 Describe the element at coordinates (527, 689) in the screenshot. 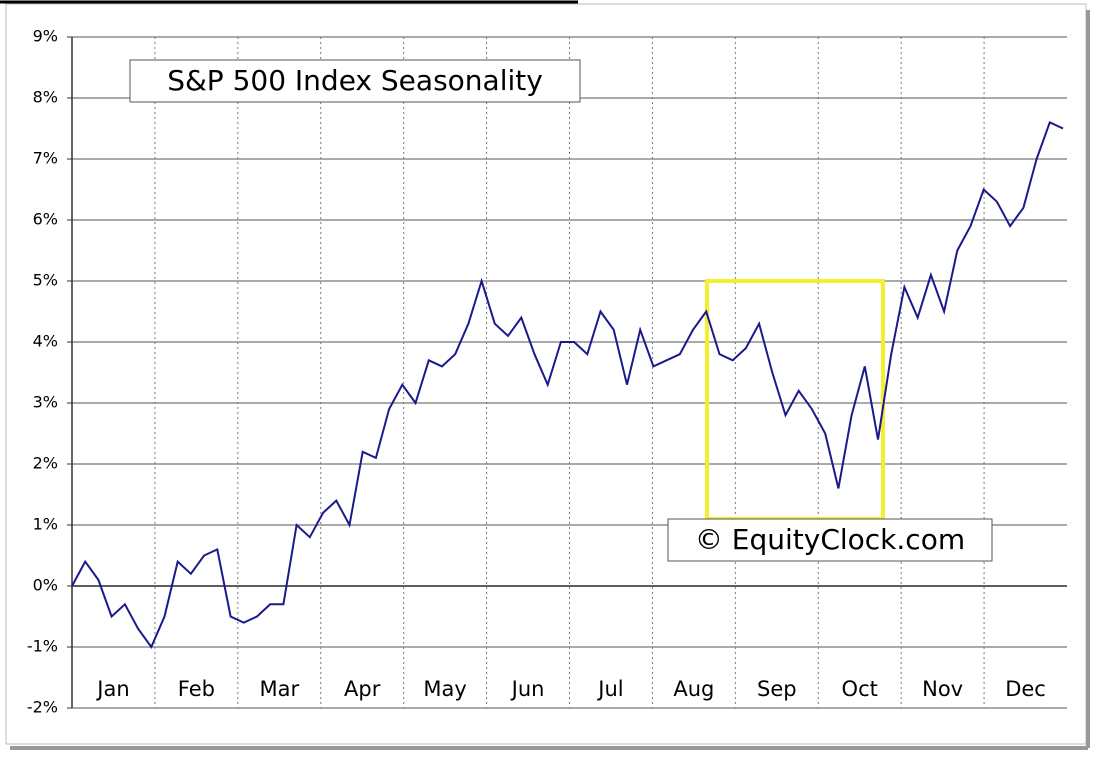

I see `x-tick-label: Jun` at that location.